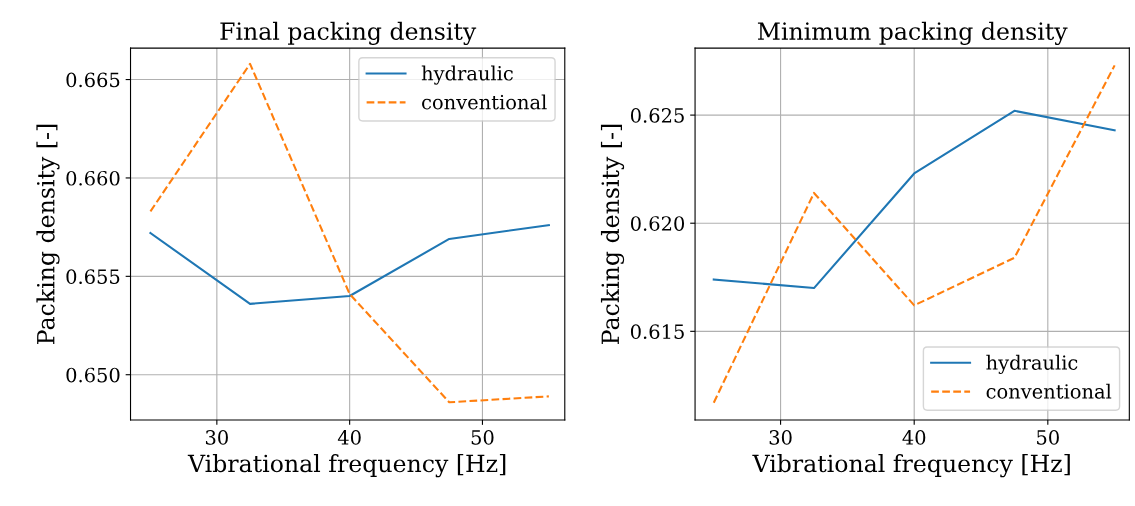 The width and height of the screenshot is (1135, 506). Describe the element at coordinates (657, 331) in the screenshot. I see `y-tick-label: 0.615` at that location.